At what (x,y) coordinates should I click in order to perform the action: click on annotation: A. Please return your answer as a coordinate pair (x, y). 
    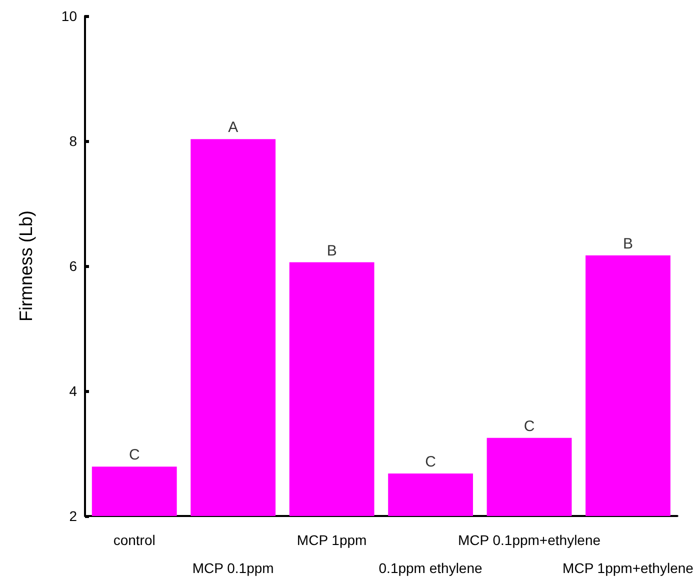
    Looking at the image, I should click on (233, 127).